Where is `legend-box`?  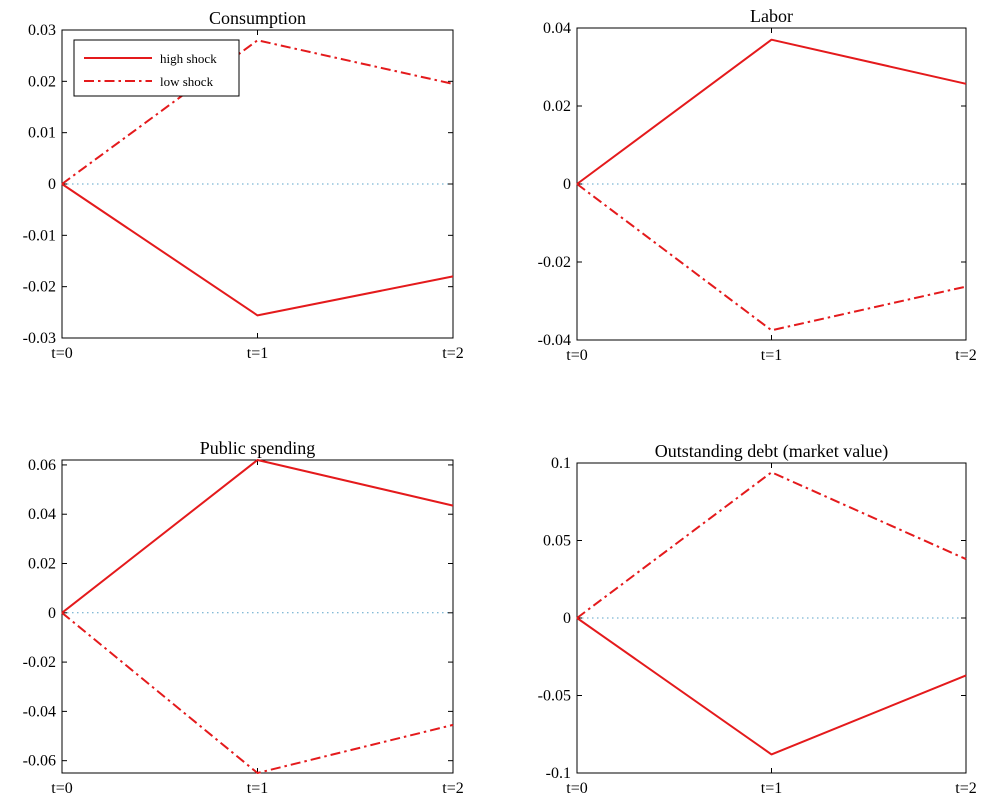
legend-box is located at coordinates (156, 68).